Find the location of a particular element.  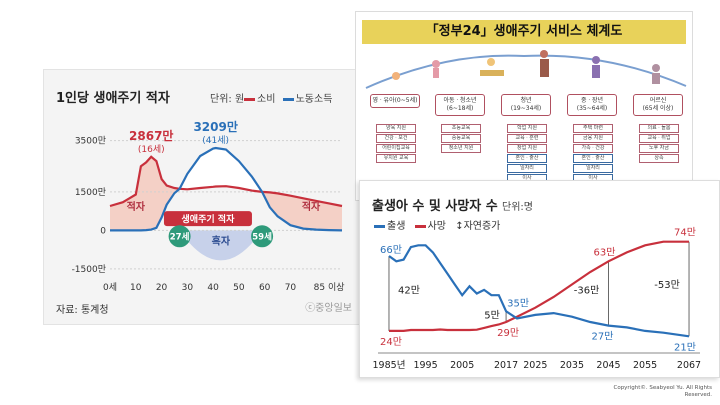

service-illustration is located at coordinates (526, 69).